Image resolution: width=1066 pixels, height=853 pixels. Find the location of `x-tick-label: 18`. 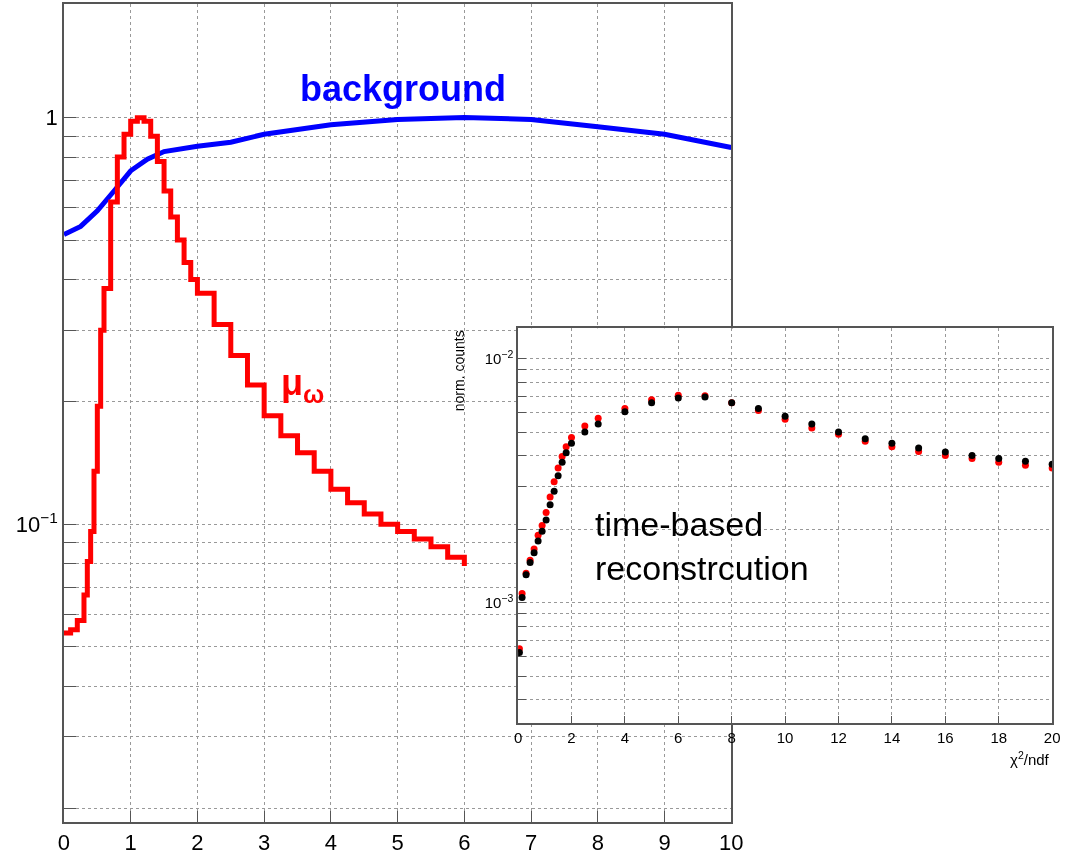

x-tick-label: 18 is located at coordinates (999, 738).